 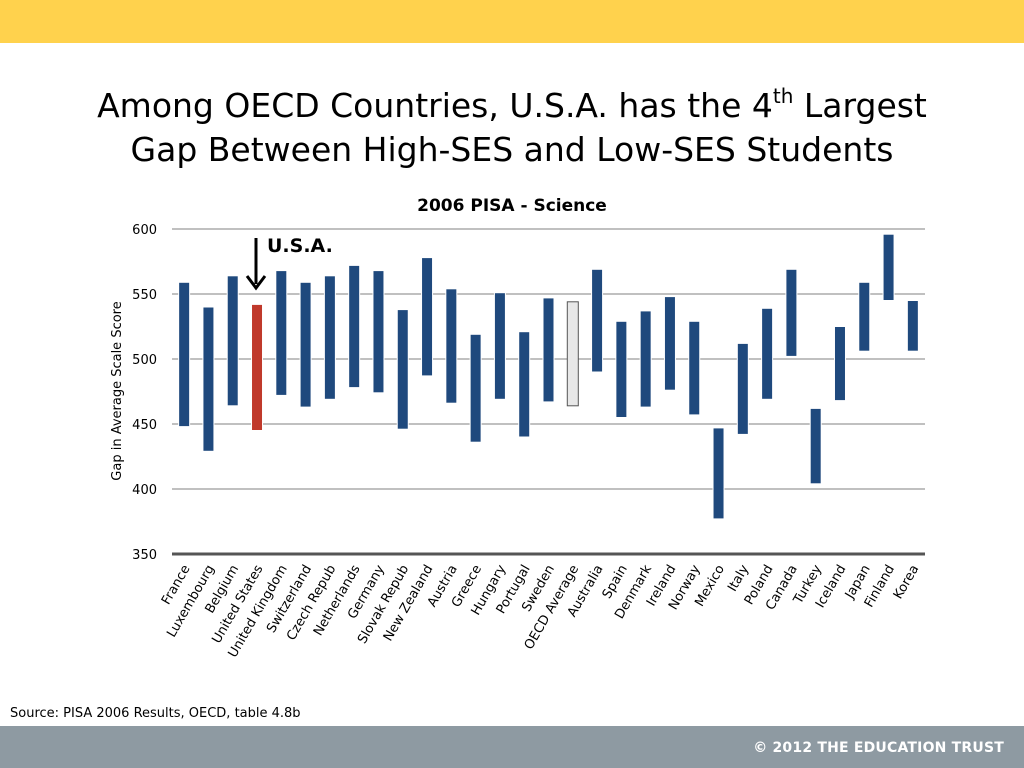 What do you see at coordinates (906, 582) in the screenshot?
I see `category-label: Korea` at bounding box center [906, 582].